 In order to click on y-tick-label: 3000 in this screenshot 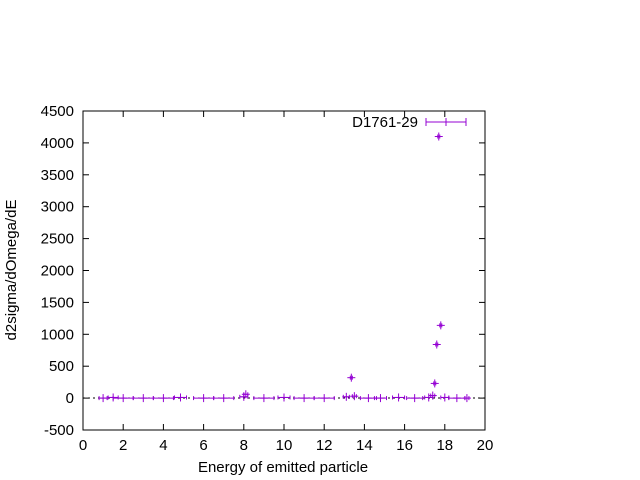, I will do `click(57, 207)`.